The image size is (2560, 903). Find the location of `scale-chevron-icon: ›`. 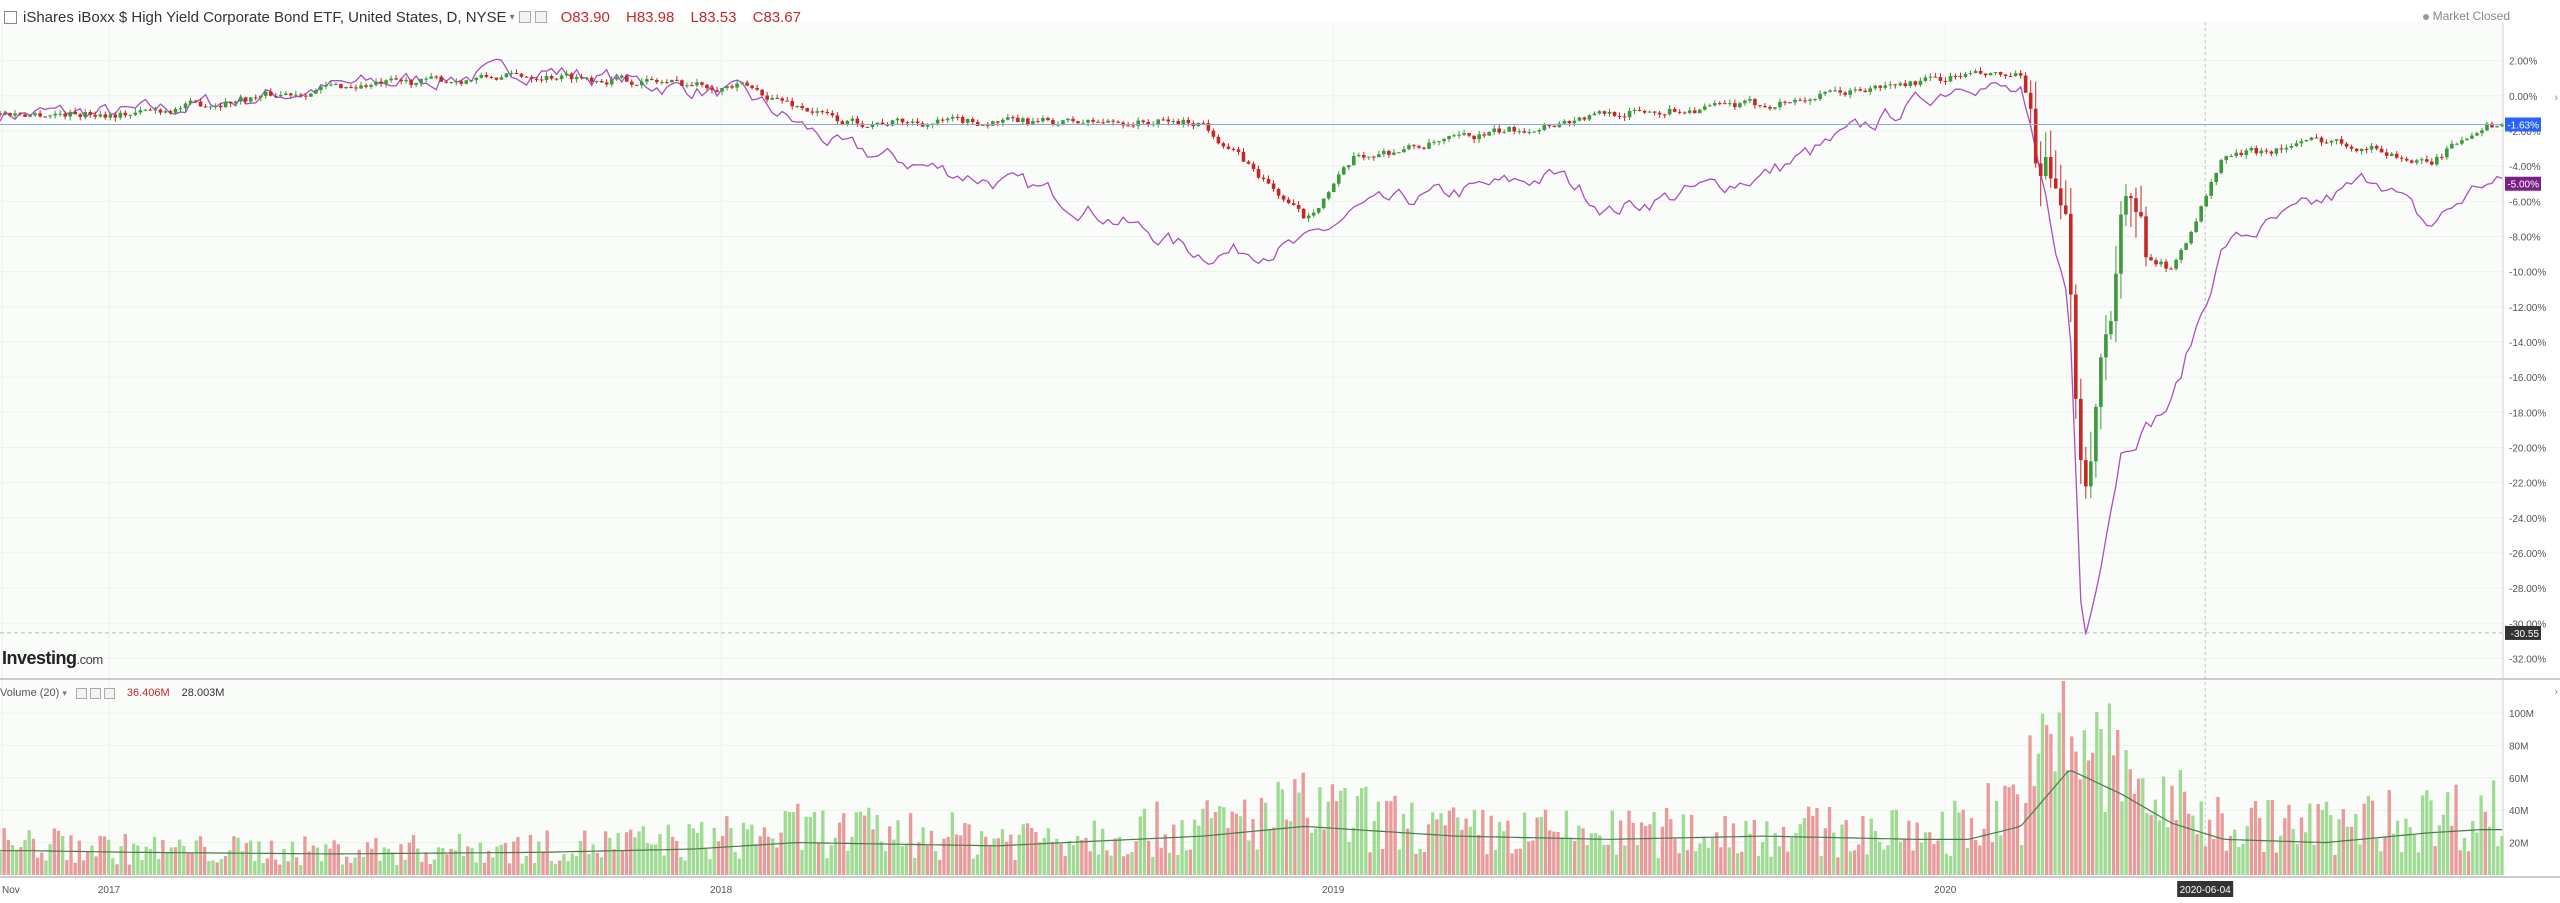

scale-chevron-icon: › is located at coordinates (2556, 98).